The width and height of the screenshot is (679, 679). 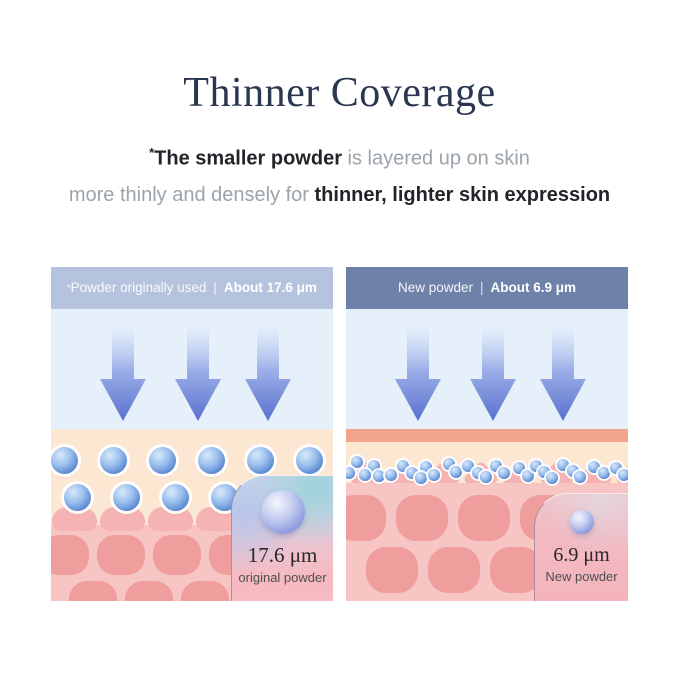 What do you see at coordinates (170, 518) in the screenshot?
I see `skin-bump` at bounding box center [170, 518].